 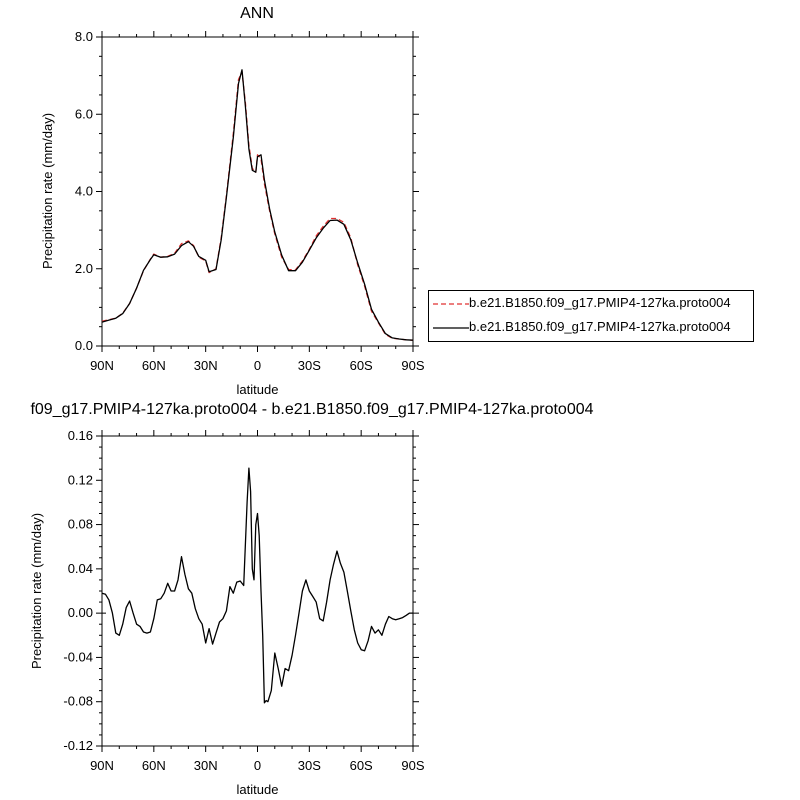 What do you see at coordinates (84, 268) in the screenshot?
I see `y-tick-label: 2.0` at bounding box center [84, 268].